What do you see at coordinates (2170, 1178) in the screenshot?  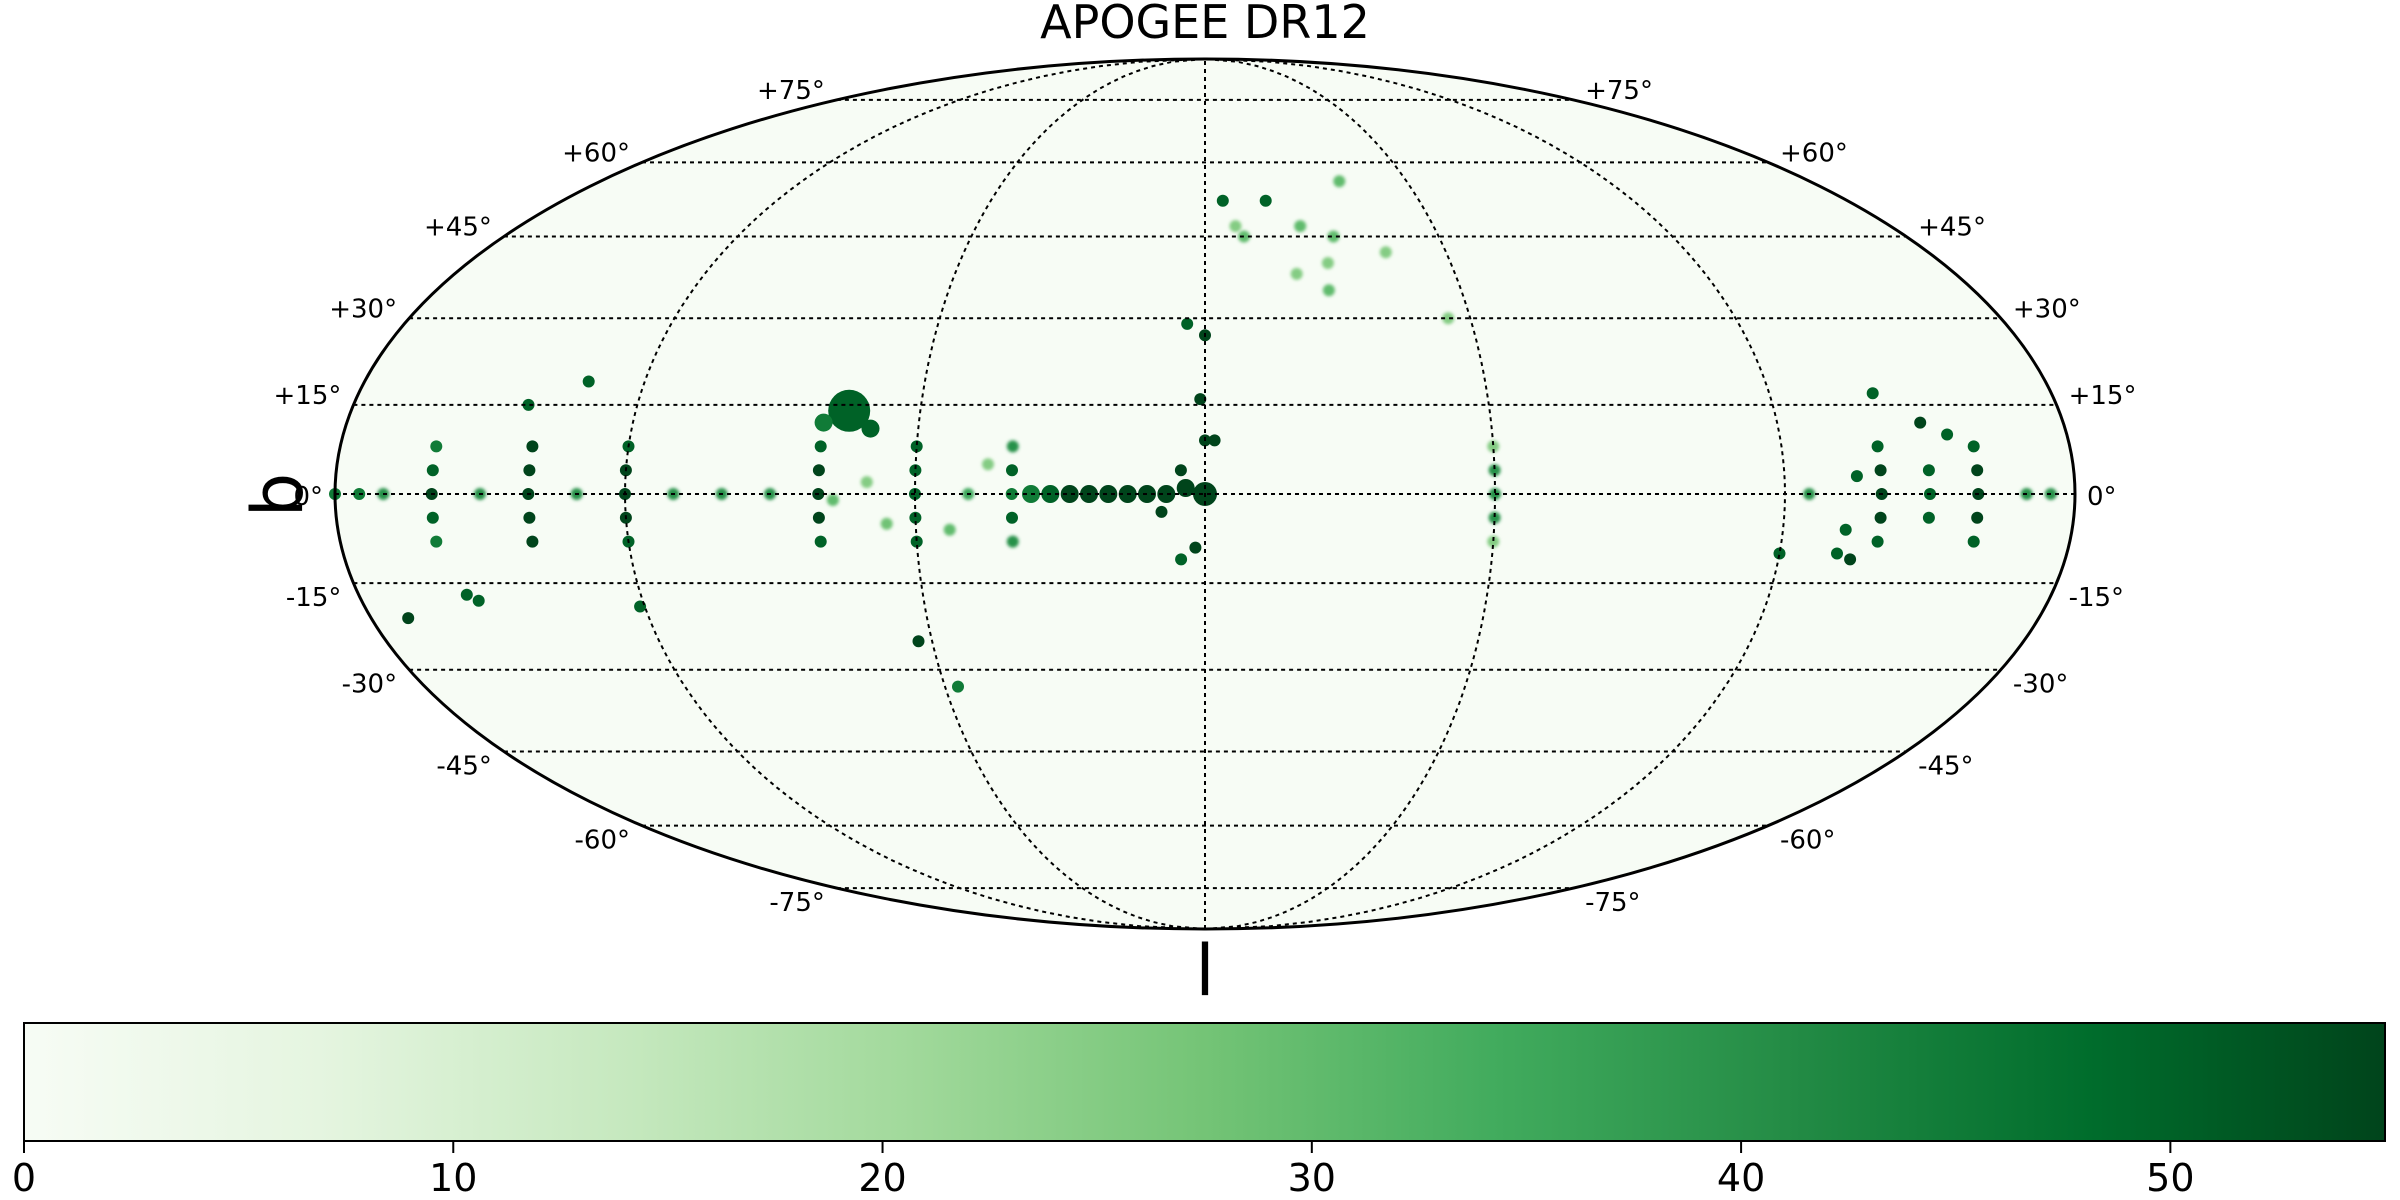 I see `colorbar-tick-label: 50` at bounding box center [2170, 1178].